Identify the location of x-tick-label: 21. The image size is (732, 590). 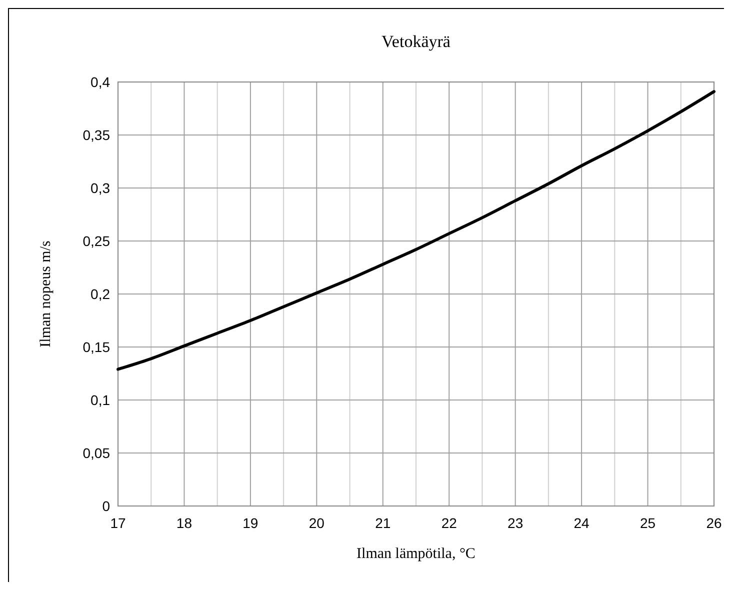
(383, 523).